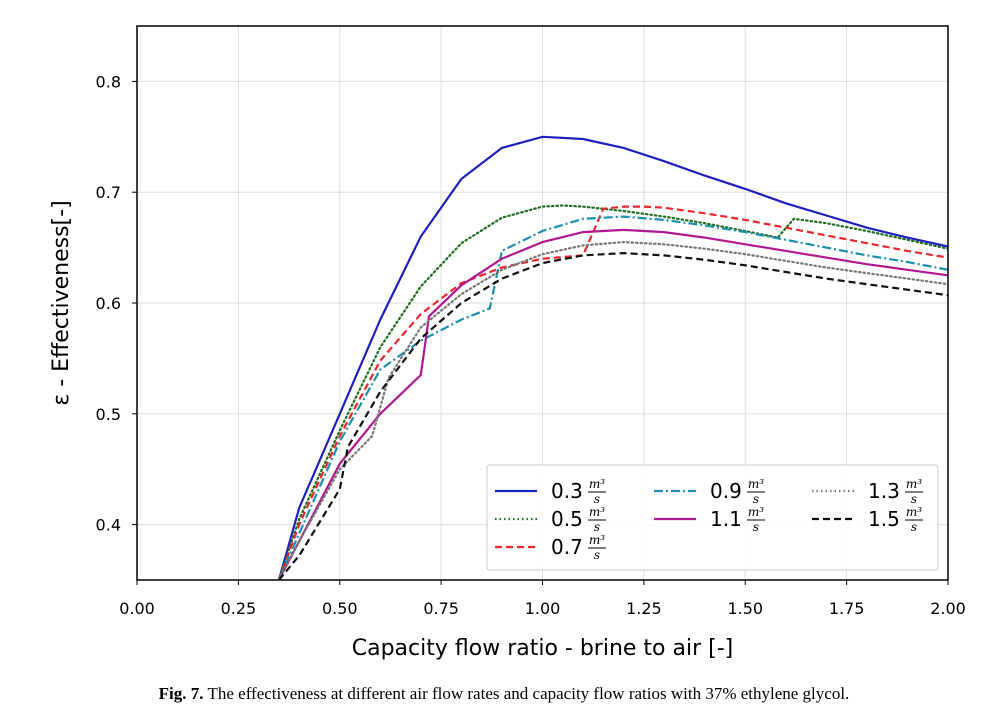  What do you see at coordinates (726, 519) in the screenshot?
I see `legend-label-1.1: 1.1` at bounding box center [726, 519].